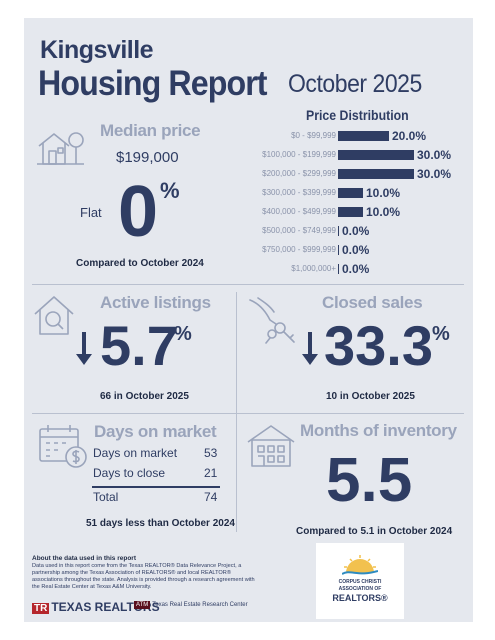  I want to click on house-magnifier-icon, so click(54, 315).